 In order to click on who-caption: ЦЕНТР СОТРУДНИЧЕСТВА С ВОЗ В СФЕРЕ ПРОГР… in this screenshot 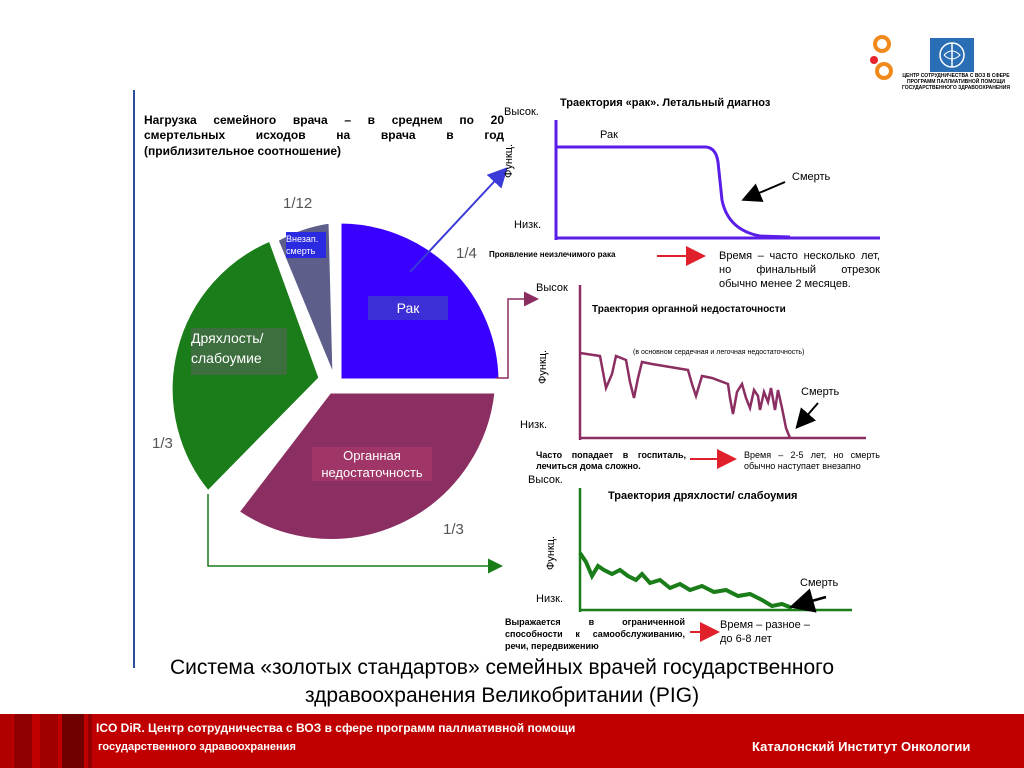, I will do `click(956, 82)`.